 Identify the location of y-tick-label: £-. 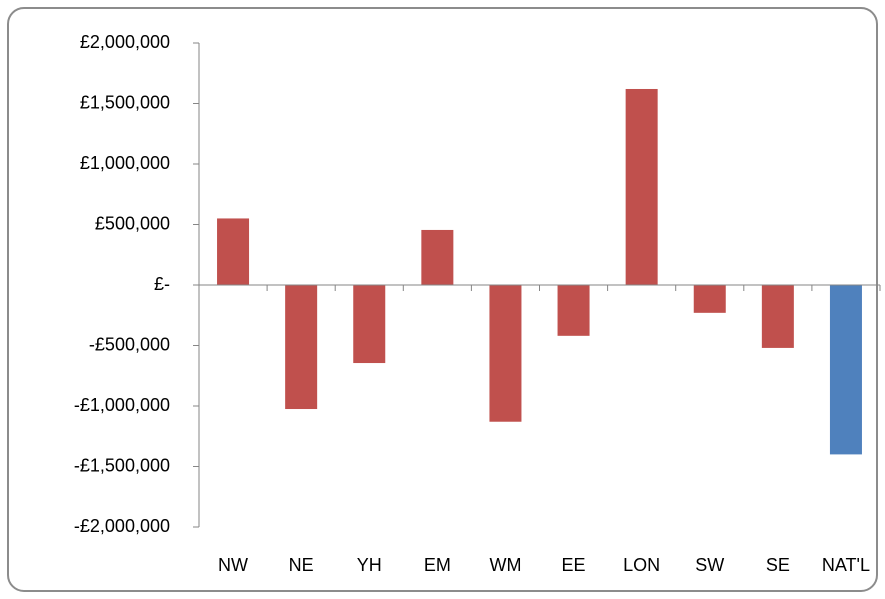
(162, 284).